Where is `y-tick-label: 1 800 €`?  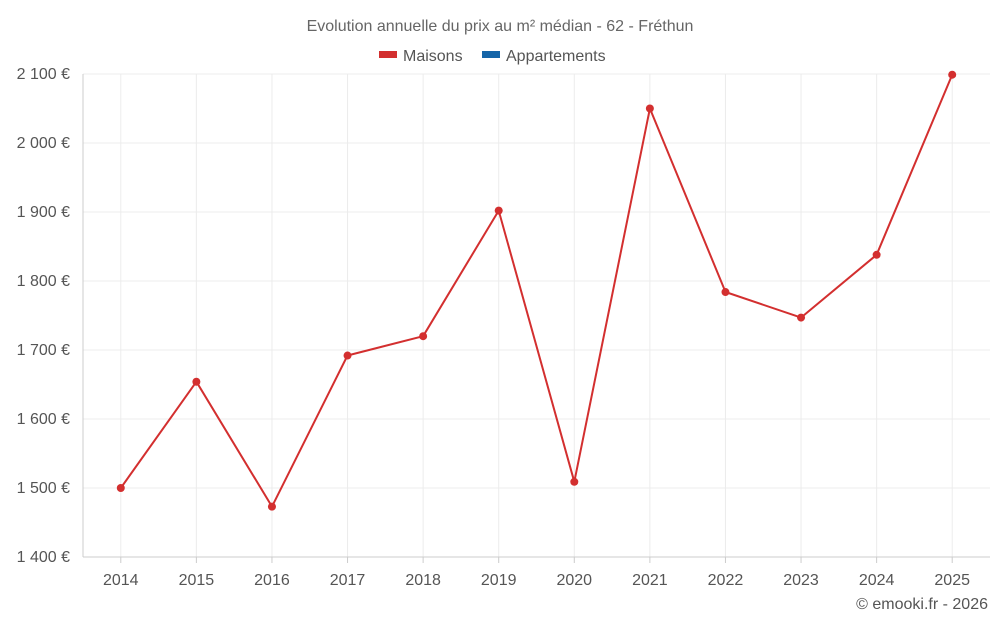 y-tick-label: 1 800 € is located at coordinates (43, 281).